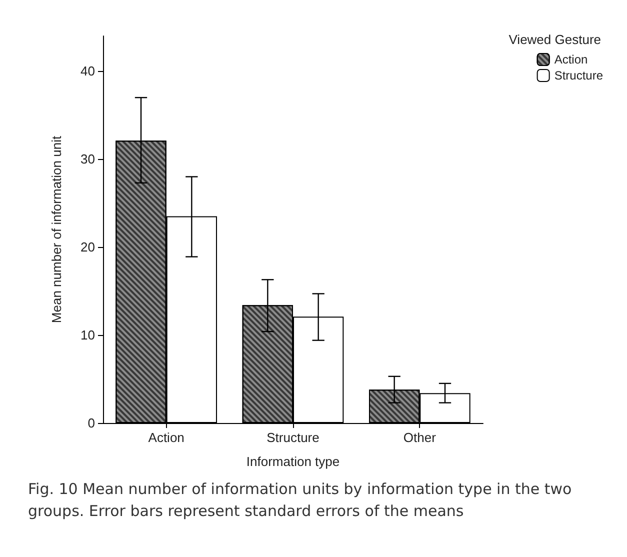 The height and width of the screenshot is (557, 627). I want to click on y-tick-label: 30, so click(87, 159).